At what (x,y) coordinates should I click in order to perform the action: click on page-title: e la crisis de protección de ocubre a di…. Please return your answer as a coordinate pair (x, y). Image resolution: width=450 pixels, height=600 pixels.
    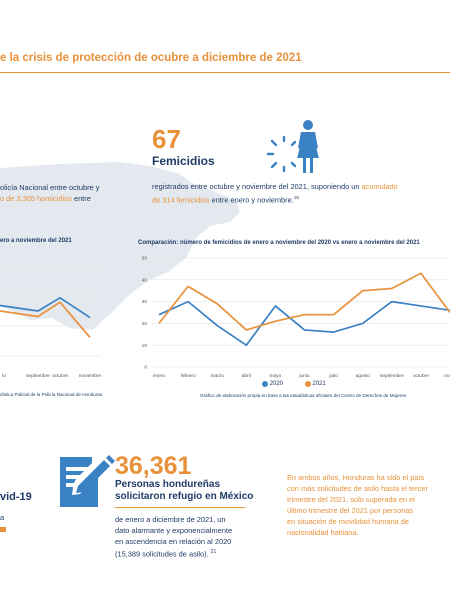
    Looking at the image, I should click on (151, 58).